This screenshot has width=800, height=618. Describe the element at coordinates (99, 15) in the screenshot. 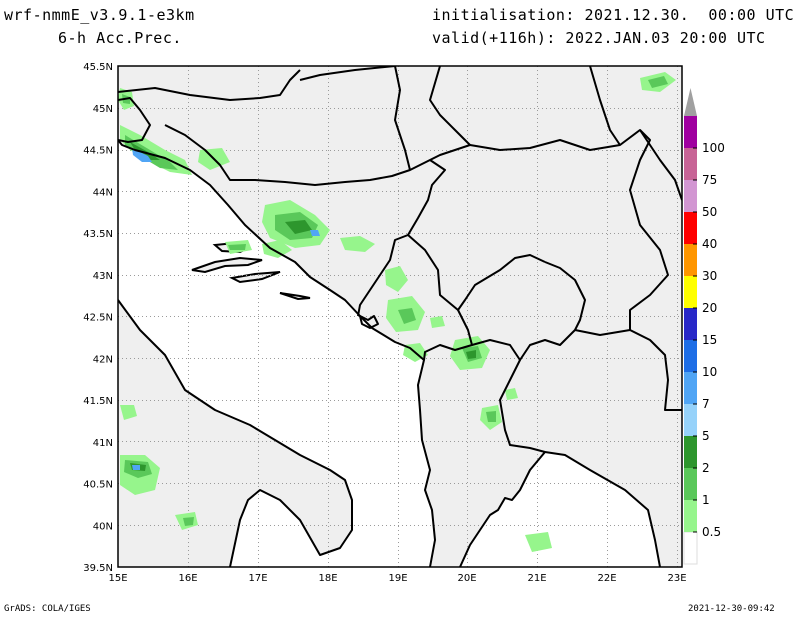

I see `model-name: wrf-nmmE_v3.9.1-e3km` at that location.